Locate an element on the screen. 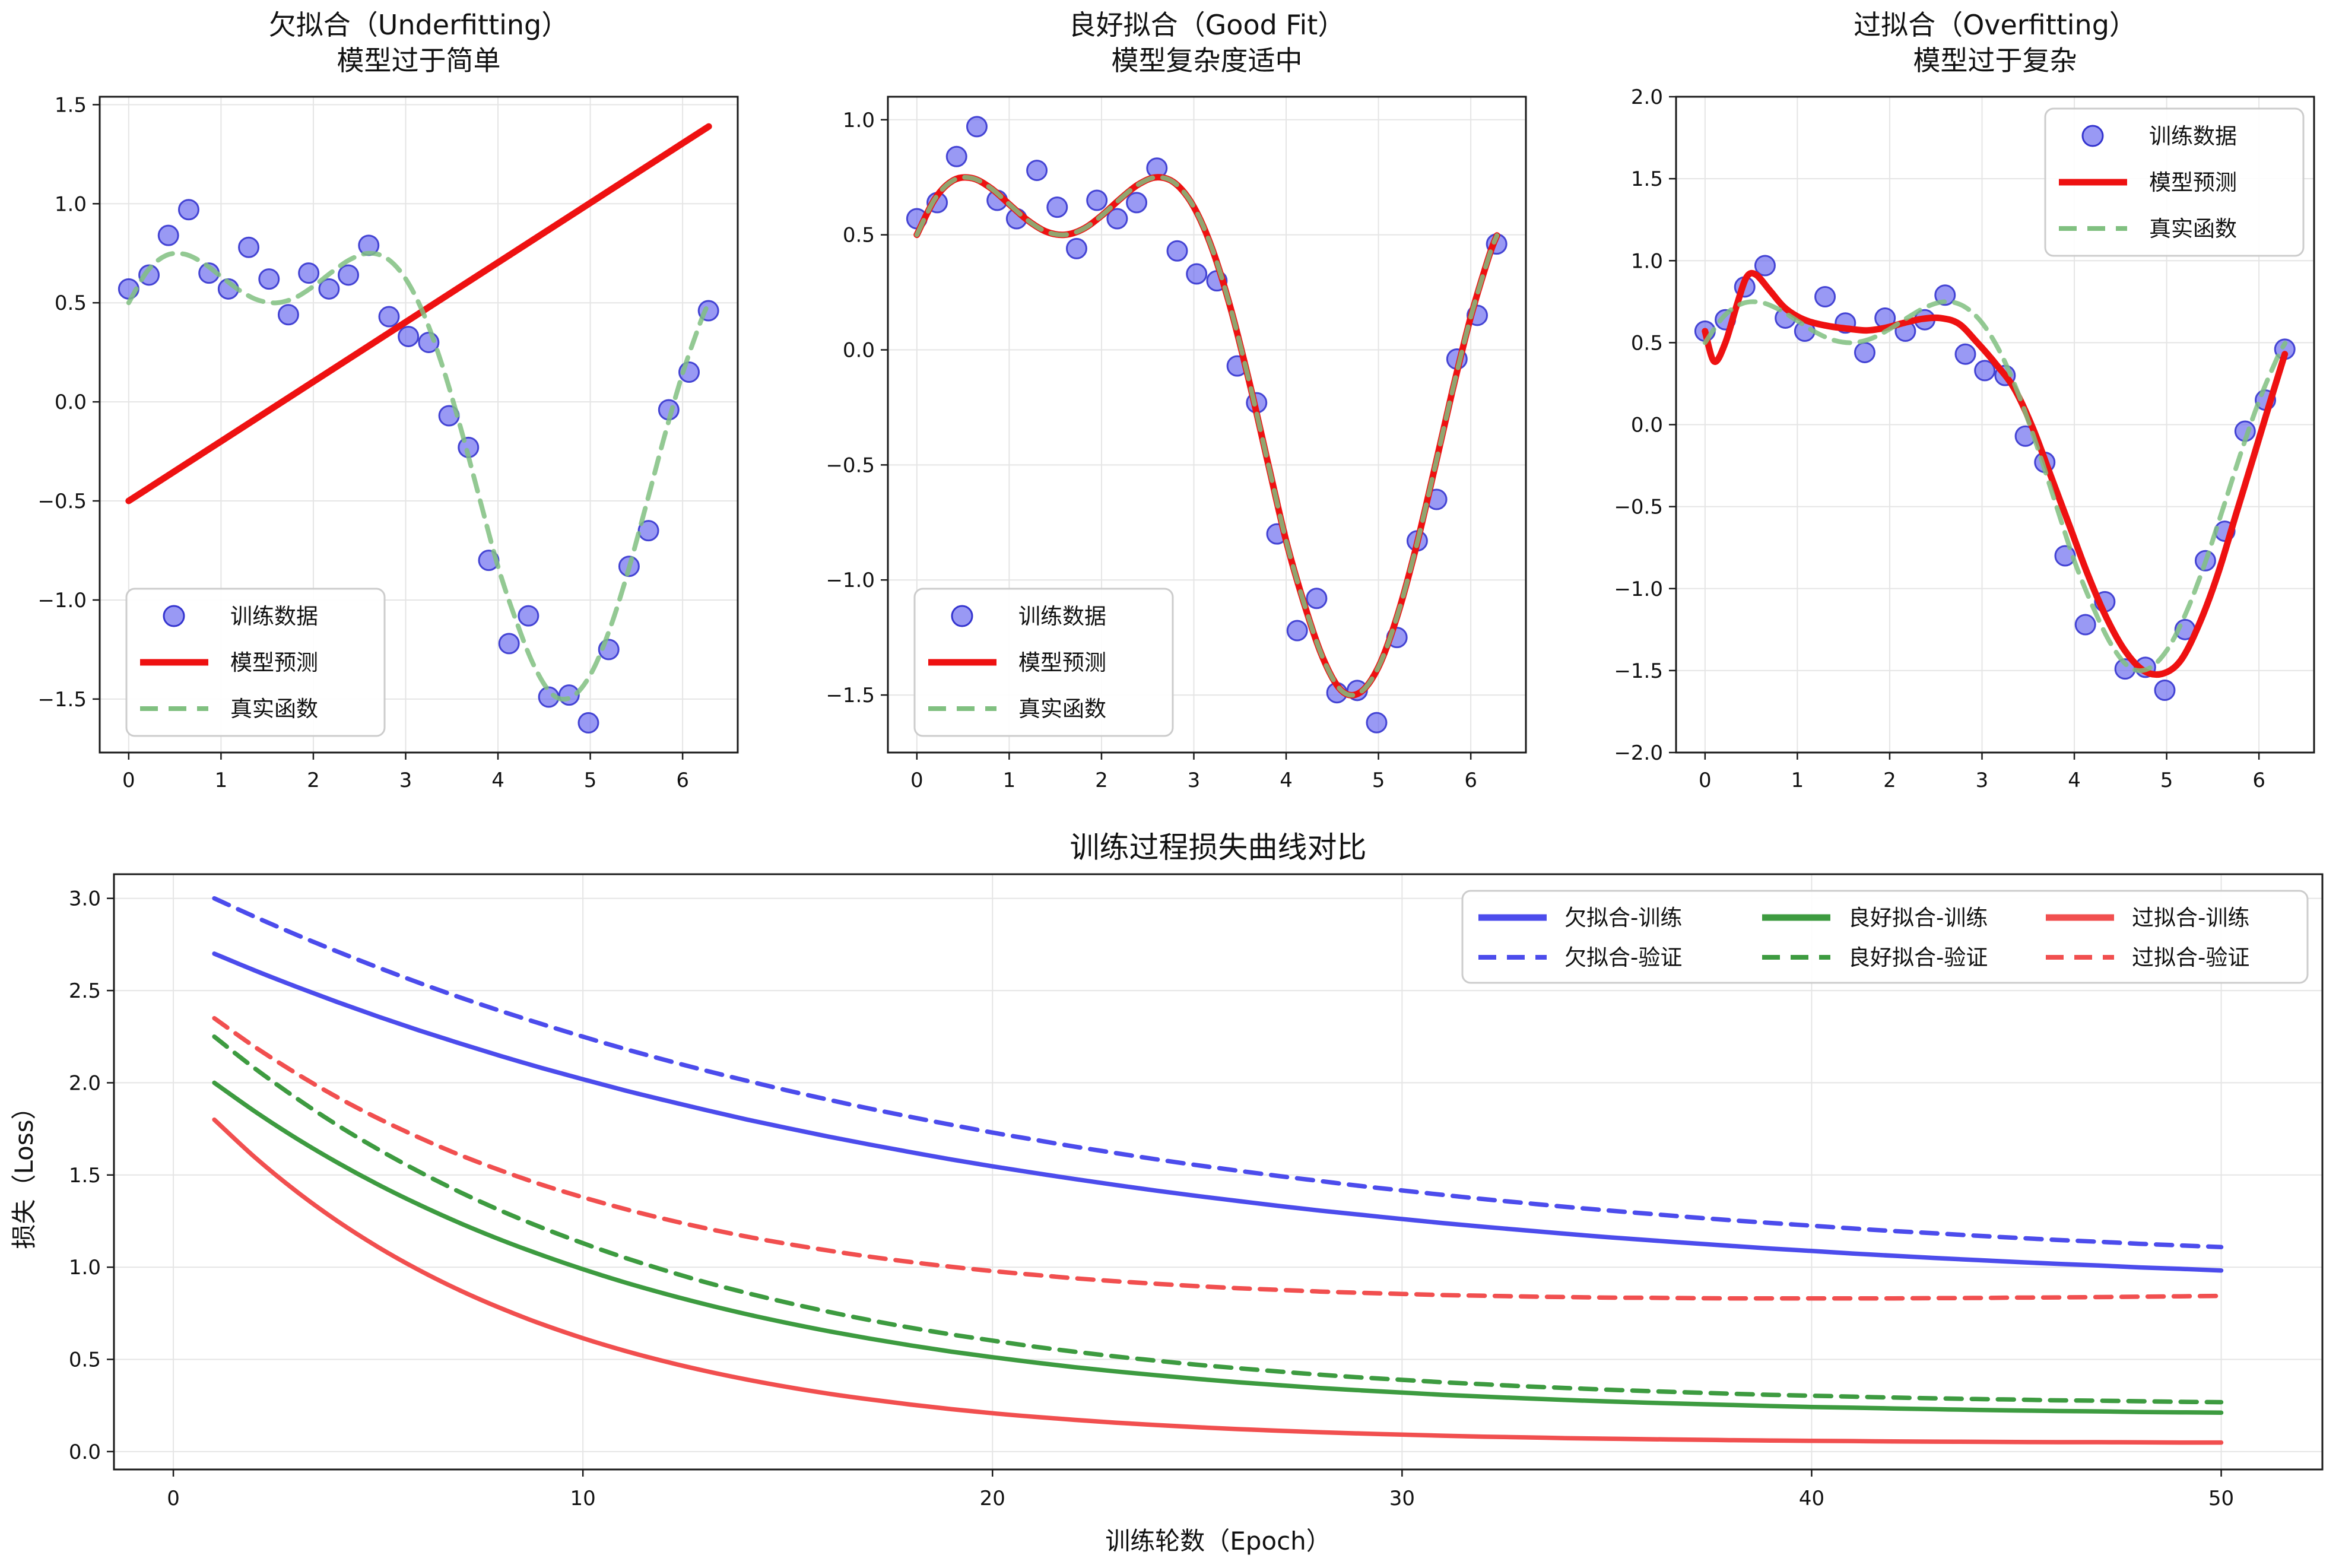 Image resolution: width=2339 pixels, height=1568 pixels. series-line-模型预测 is located at coordinates (1995, 473).